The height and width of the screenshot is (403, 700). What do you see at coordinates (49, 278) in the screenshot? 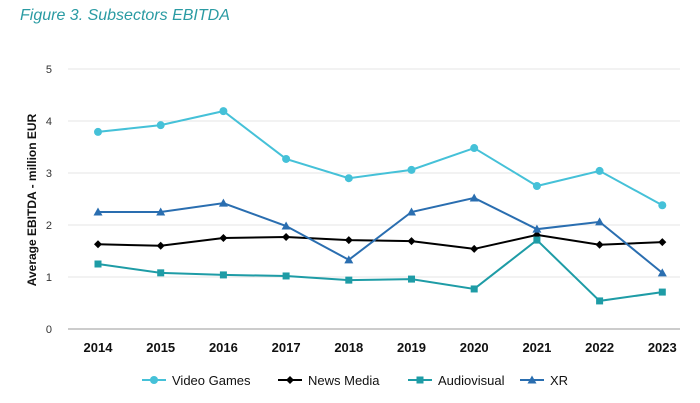
I see `y-tick-label: 1` at bounding box center [49, 278].